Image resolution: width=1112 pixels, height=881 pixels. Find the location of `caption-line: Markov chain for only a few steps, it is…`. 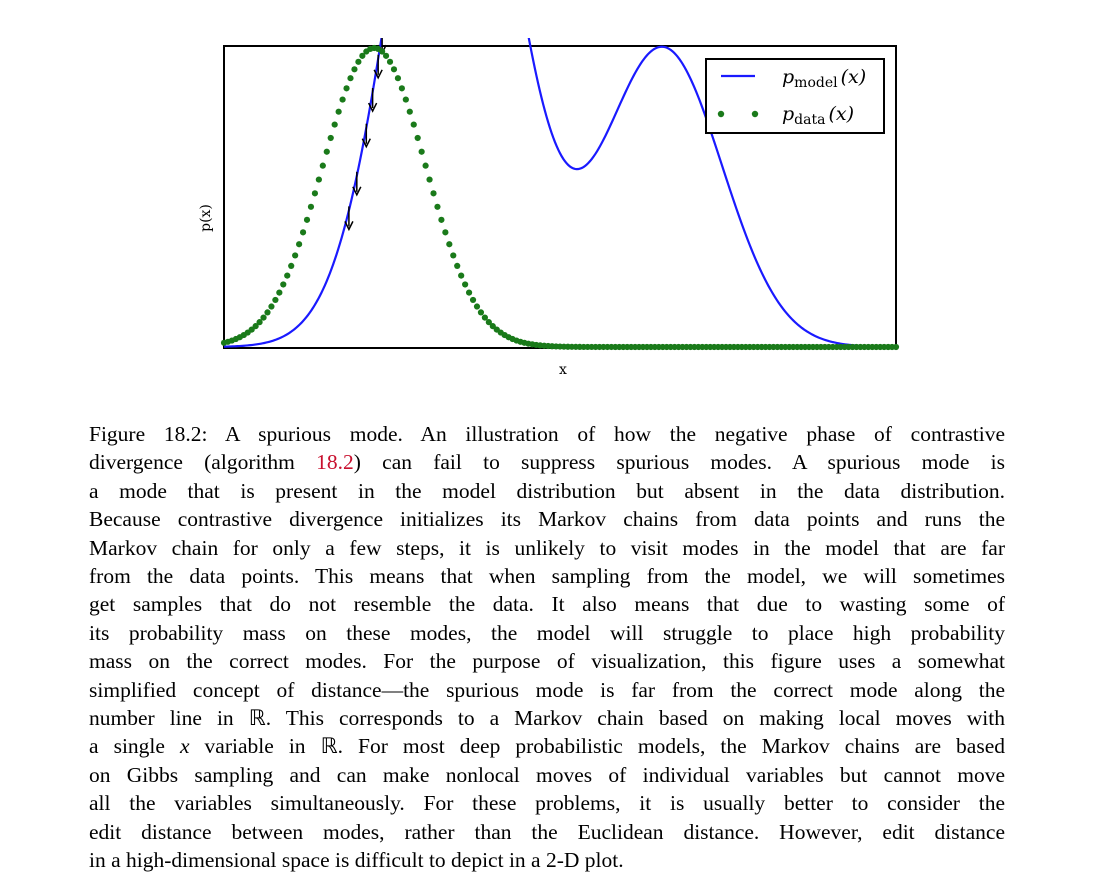

caption-line: Markov chain for only a few steps, it is… is located at coordinates (547, 547).